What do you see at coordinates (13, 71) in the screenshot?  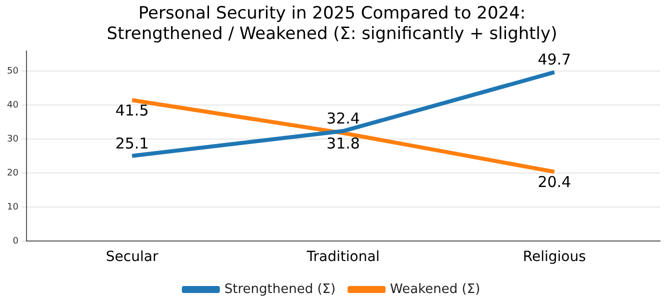 I see `y-tick-label: 50` at bounding box center [13, 71].